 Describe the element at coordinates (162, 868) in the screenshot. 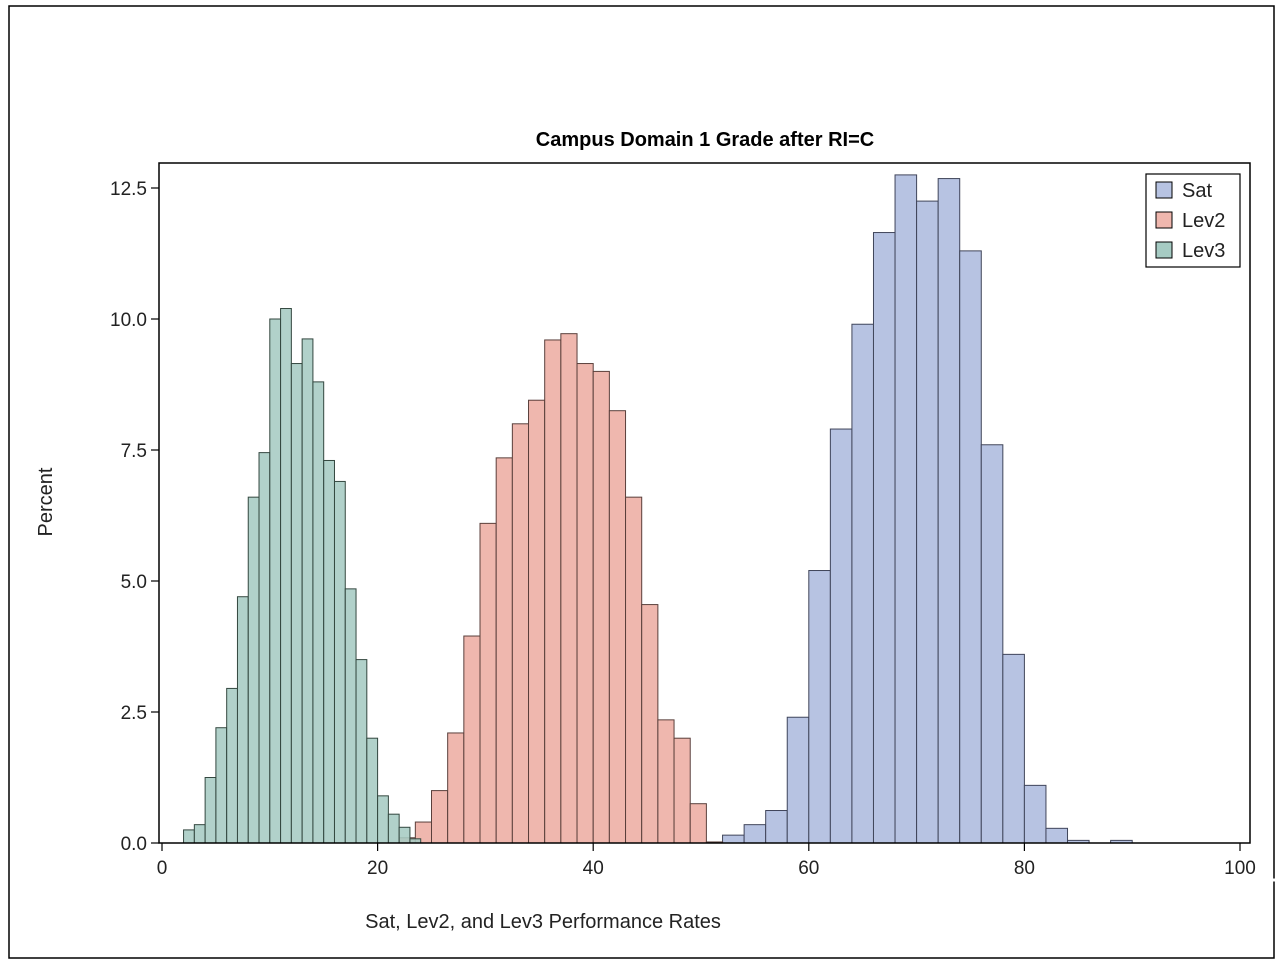

I see `x-tick-label: 0` at that location.